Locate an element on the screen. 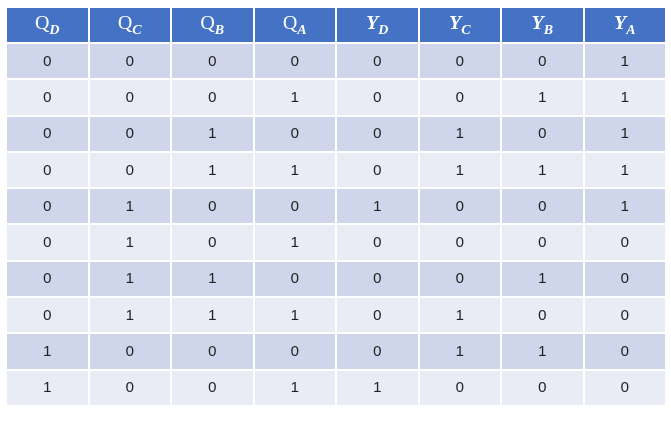  header-cell: QC is located at coordinates (129, 25).